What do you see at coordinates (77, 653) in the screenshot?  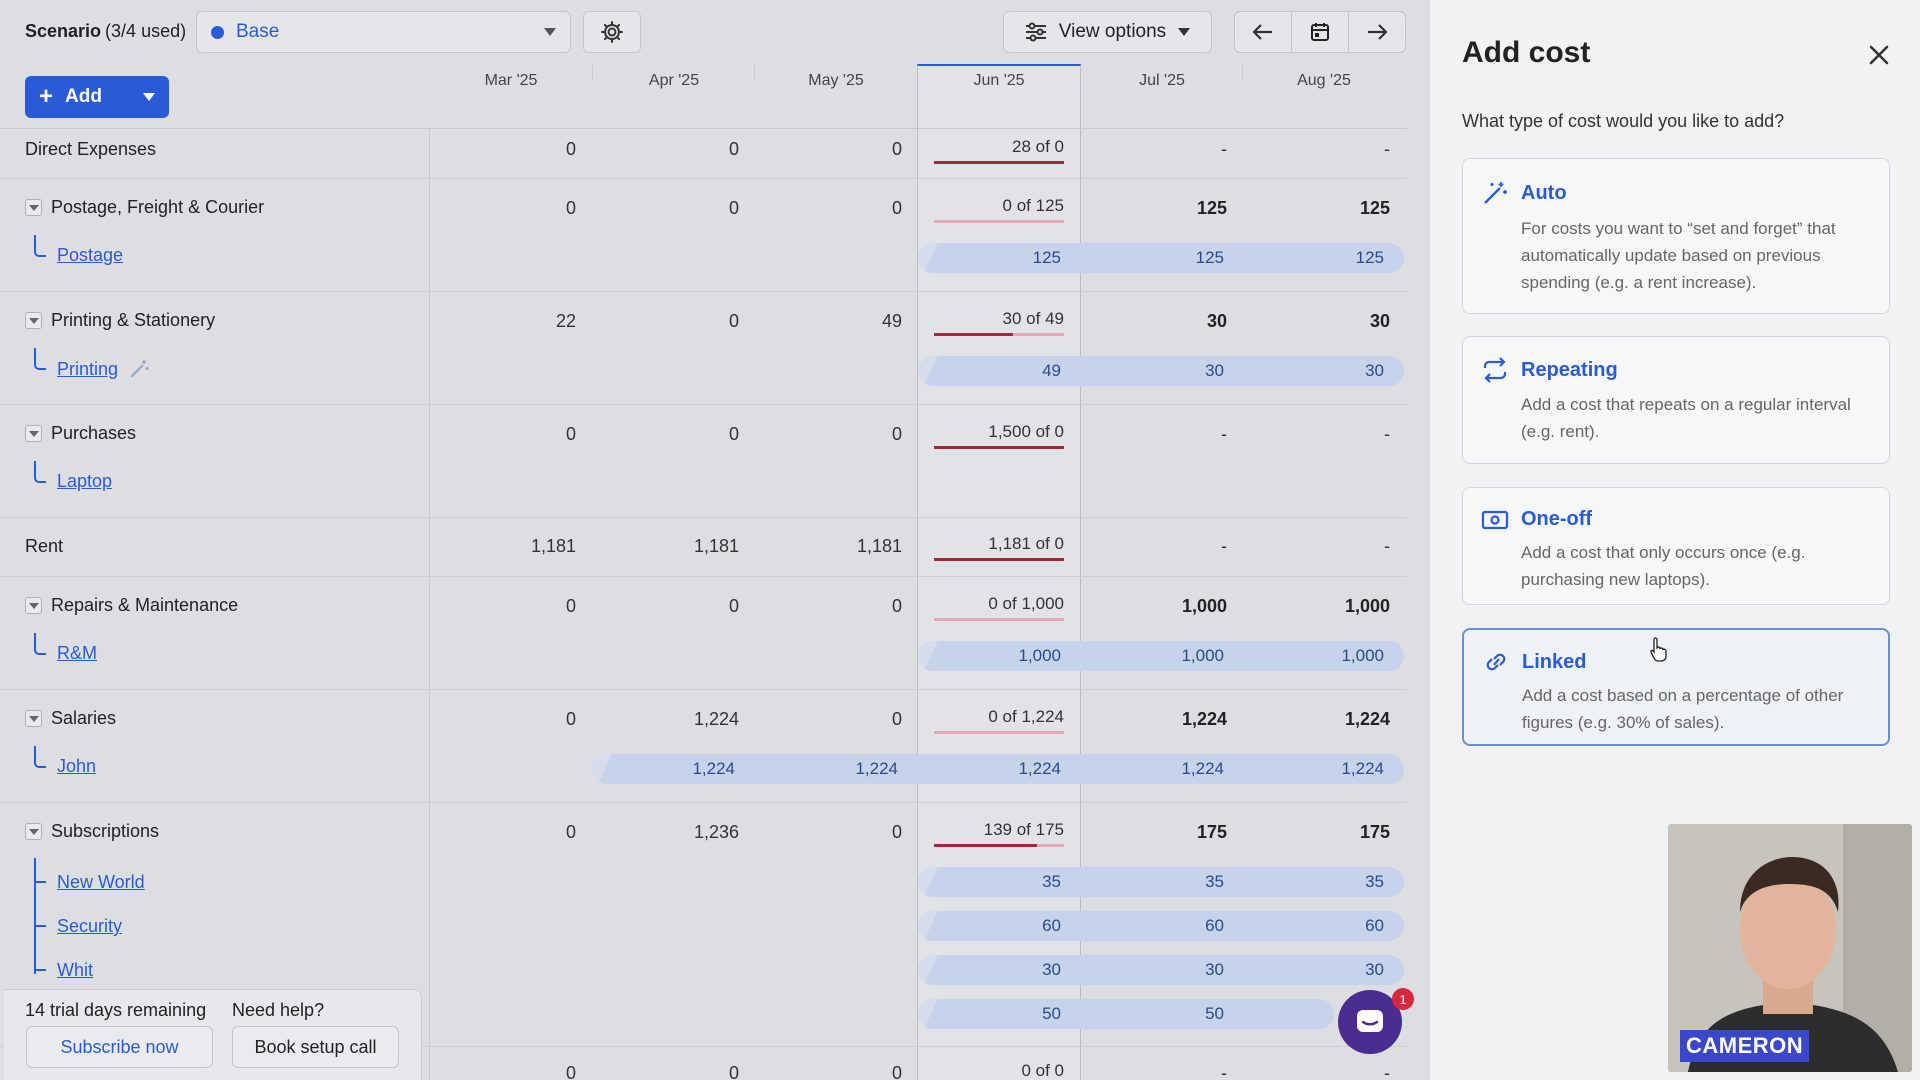 I see `cost-link-rm: R&M` at bounding box center [77, 653].